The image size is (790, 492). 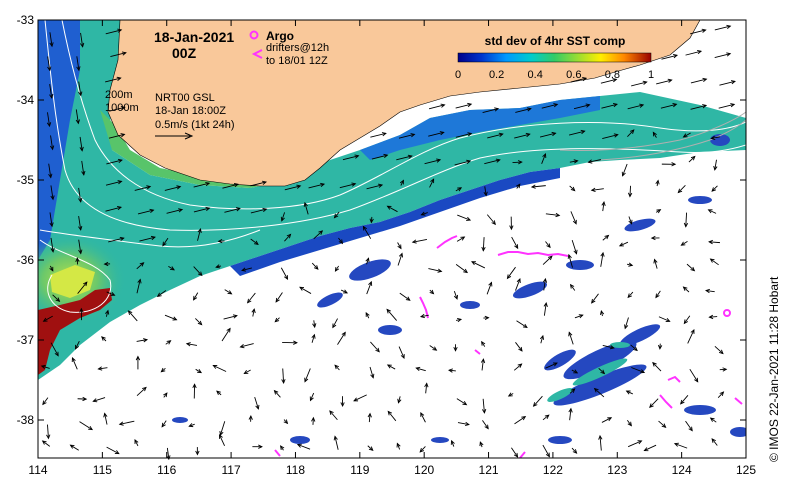 I want to click on scattered-patches-teal, so click(x=588, y=372).